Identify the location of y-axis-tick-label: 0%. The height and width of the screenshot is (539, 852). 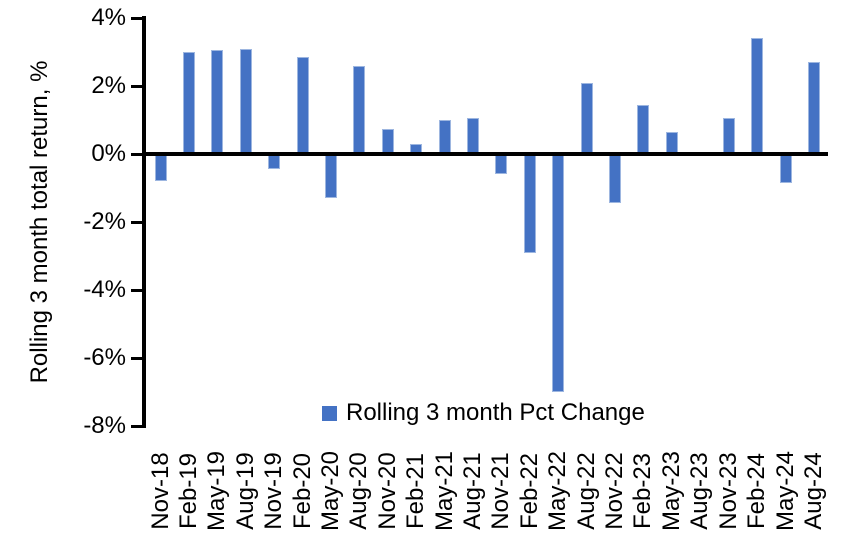
(108, 153).